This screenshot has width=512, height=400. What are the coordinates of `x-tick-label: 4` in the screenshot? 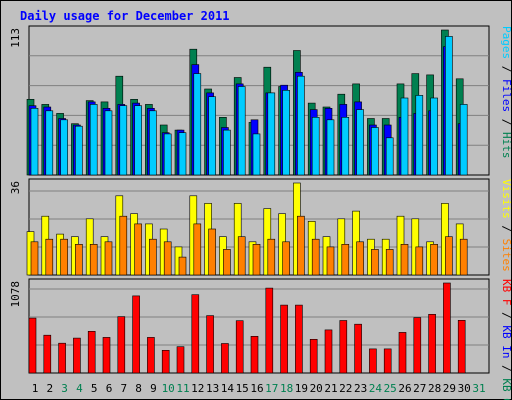 It's located at (79, 388).